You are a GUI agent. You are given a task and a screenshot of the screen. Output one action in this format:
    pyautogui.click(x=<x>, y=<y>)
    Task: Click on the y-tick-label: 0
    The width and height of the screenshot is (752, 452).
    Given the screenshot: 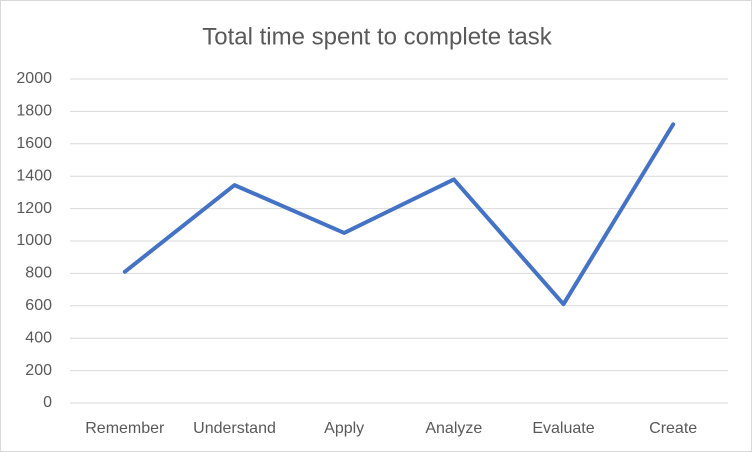 What is the action you would take?
    pyautogui.click(x=47, y=402)
    